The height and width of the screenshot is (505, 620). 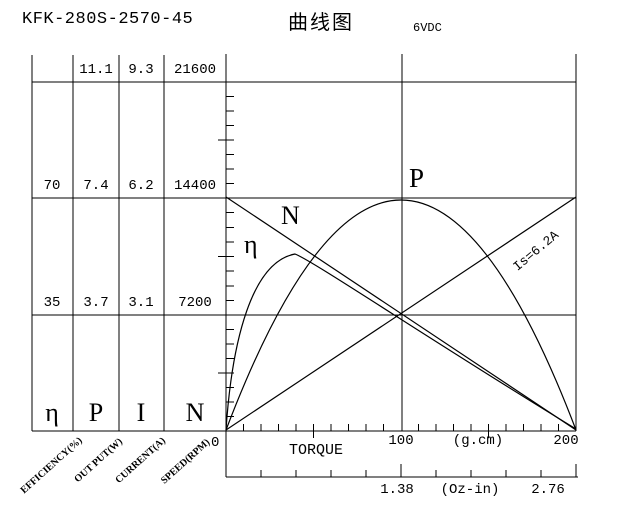 I want to click on table-cell-p-11.1: 11.1, so click(x=96, y=70).